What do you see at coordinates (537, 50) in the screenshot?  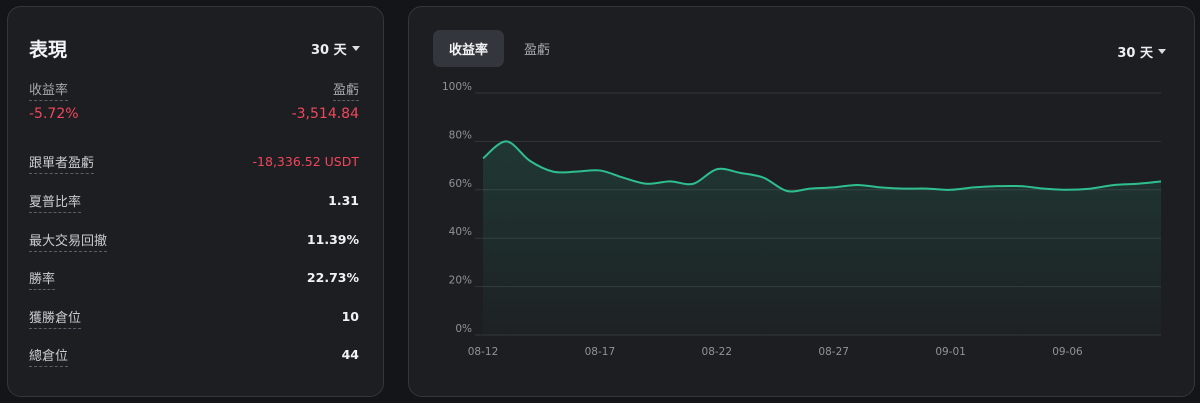 I see `tab-pnl: 盈虧` at bounding box center [537, 50].